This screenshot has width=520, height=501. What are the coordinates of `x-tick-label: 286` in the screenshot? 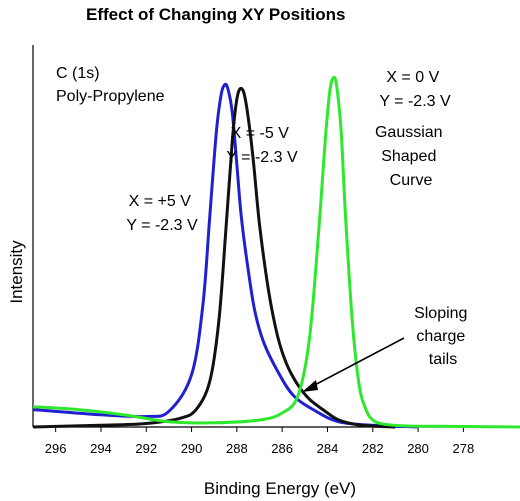 It's located at (282, 448).